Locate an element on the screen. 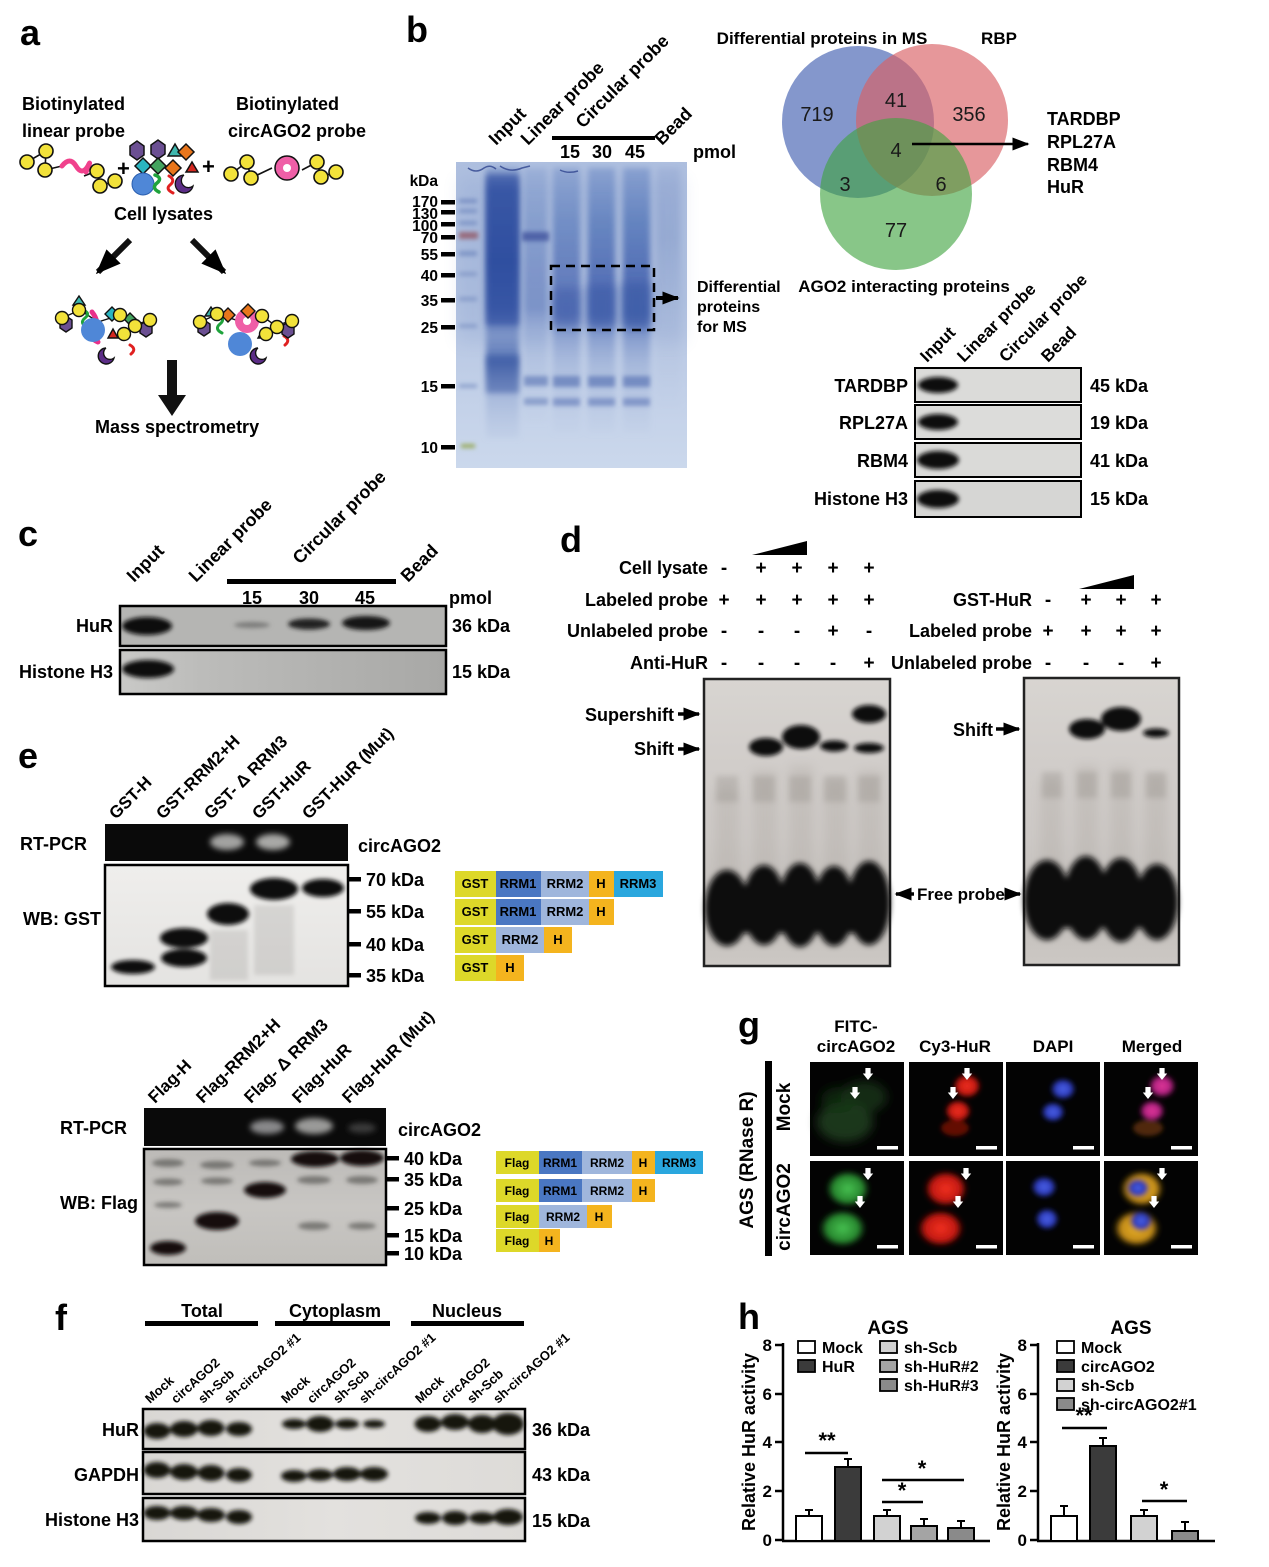 Image resolution: width=1269 pixels, height=1567 pixels. svg-text: circAGO2 is located at coordinates (439, 1130).